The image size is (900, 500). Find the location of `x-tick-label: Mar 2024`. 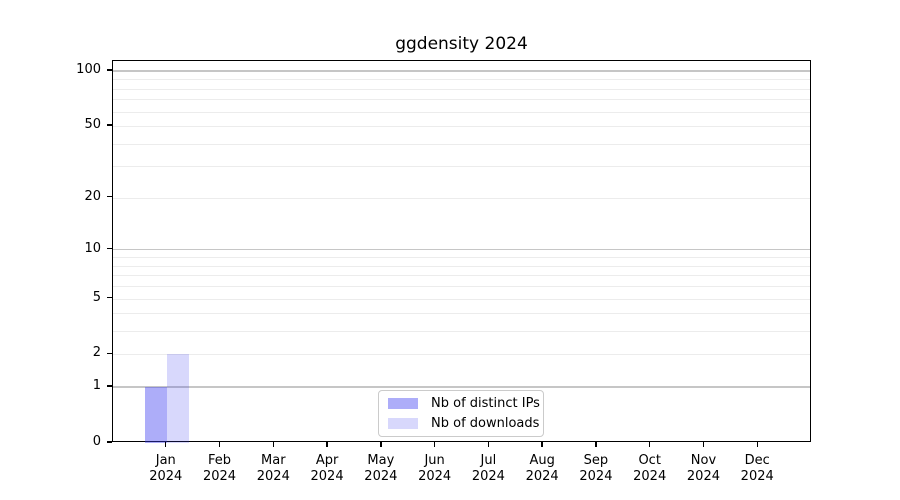

x-tick-label: Mar 2024 is located at coordinates (273, 469).